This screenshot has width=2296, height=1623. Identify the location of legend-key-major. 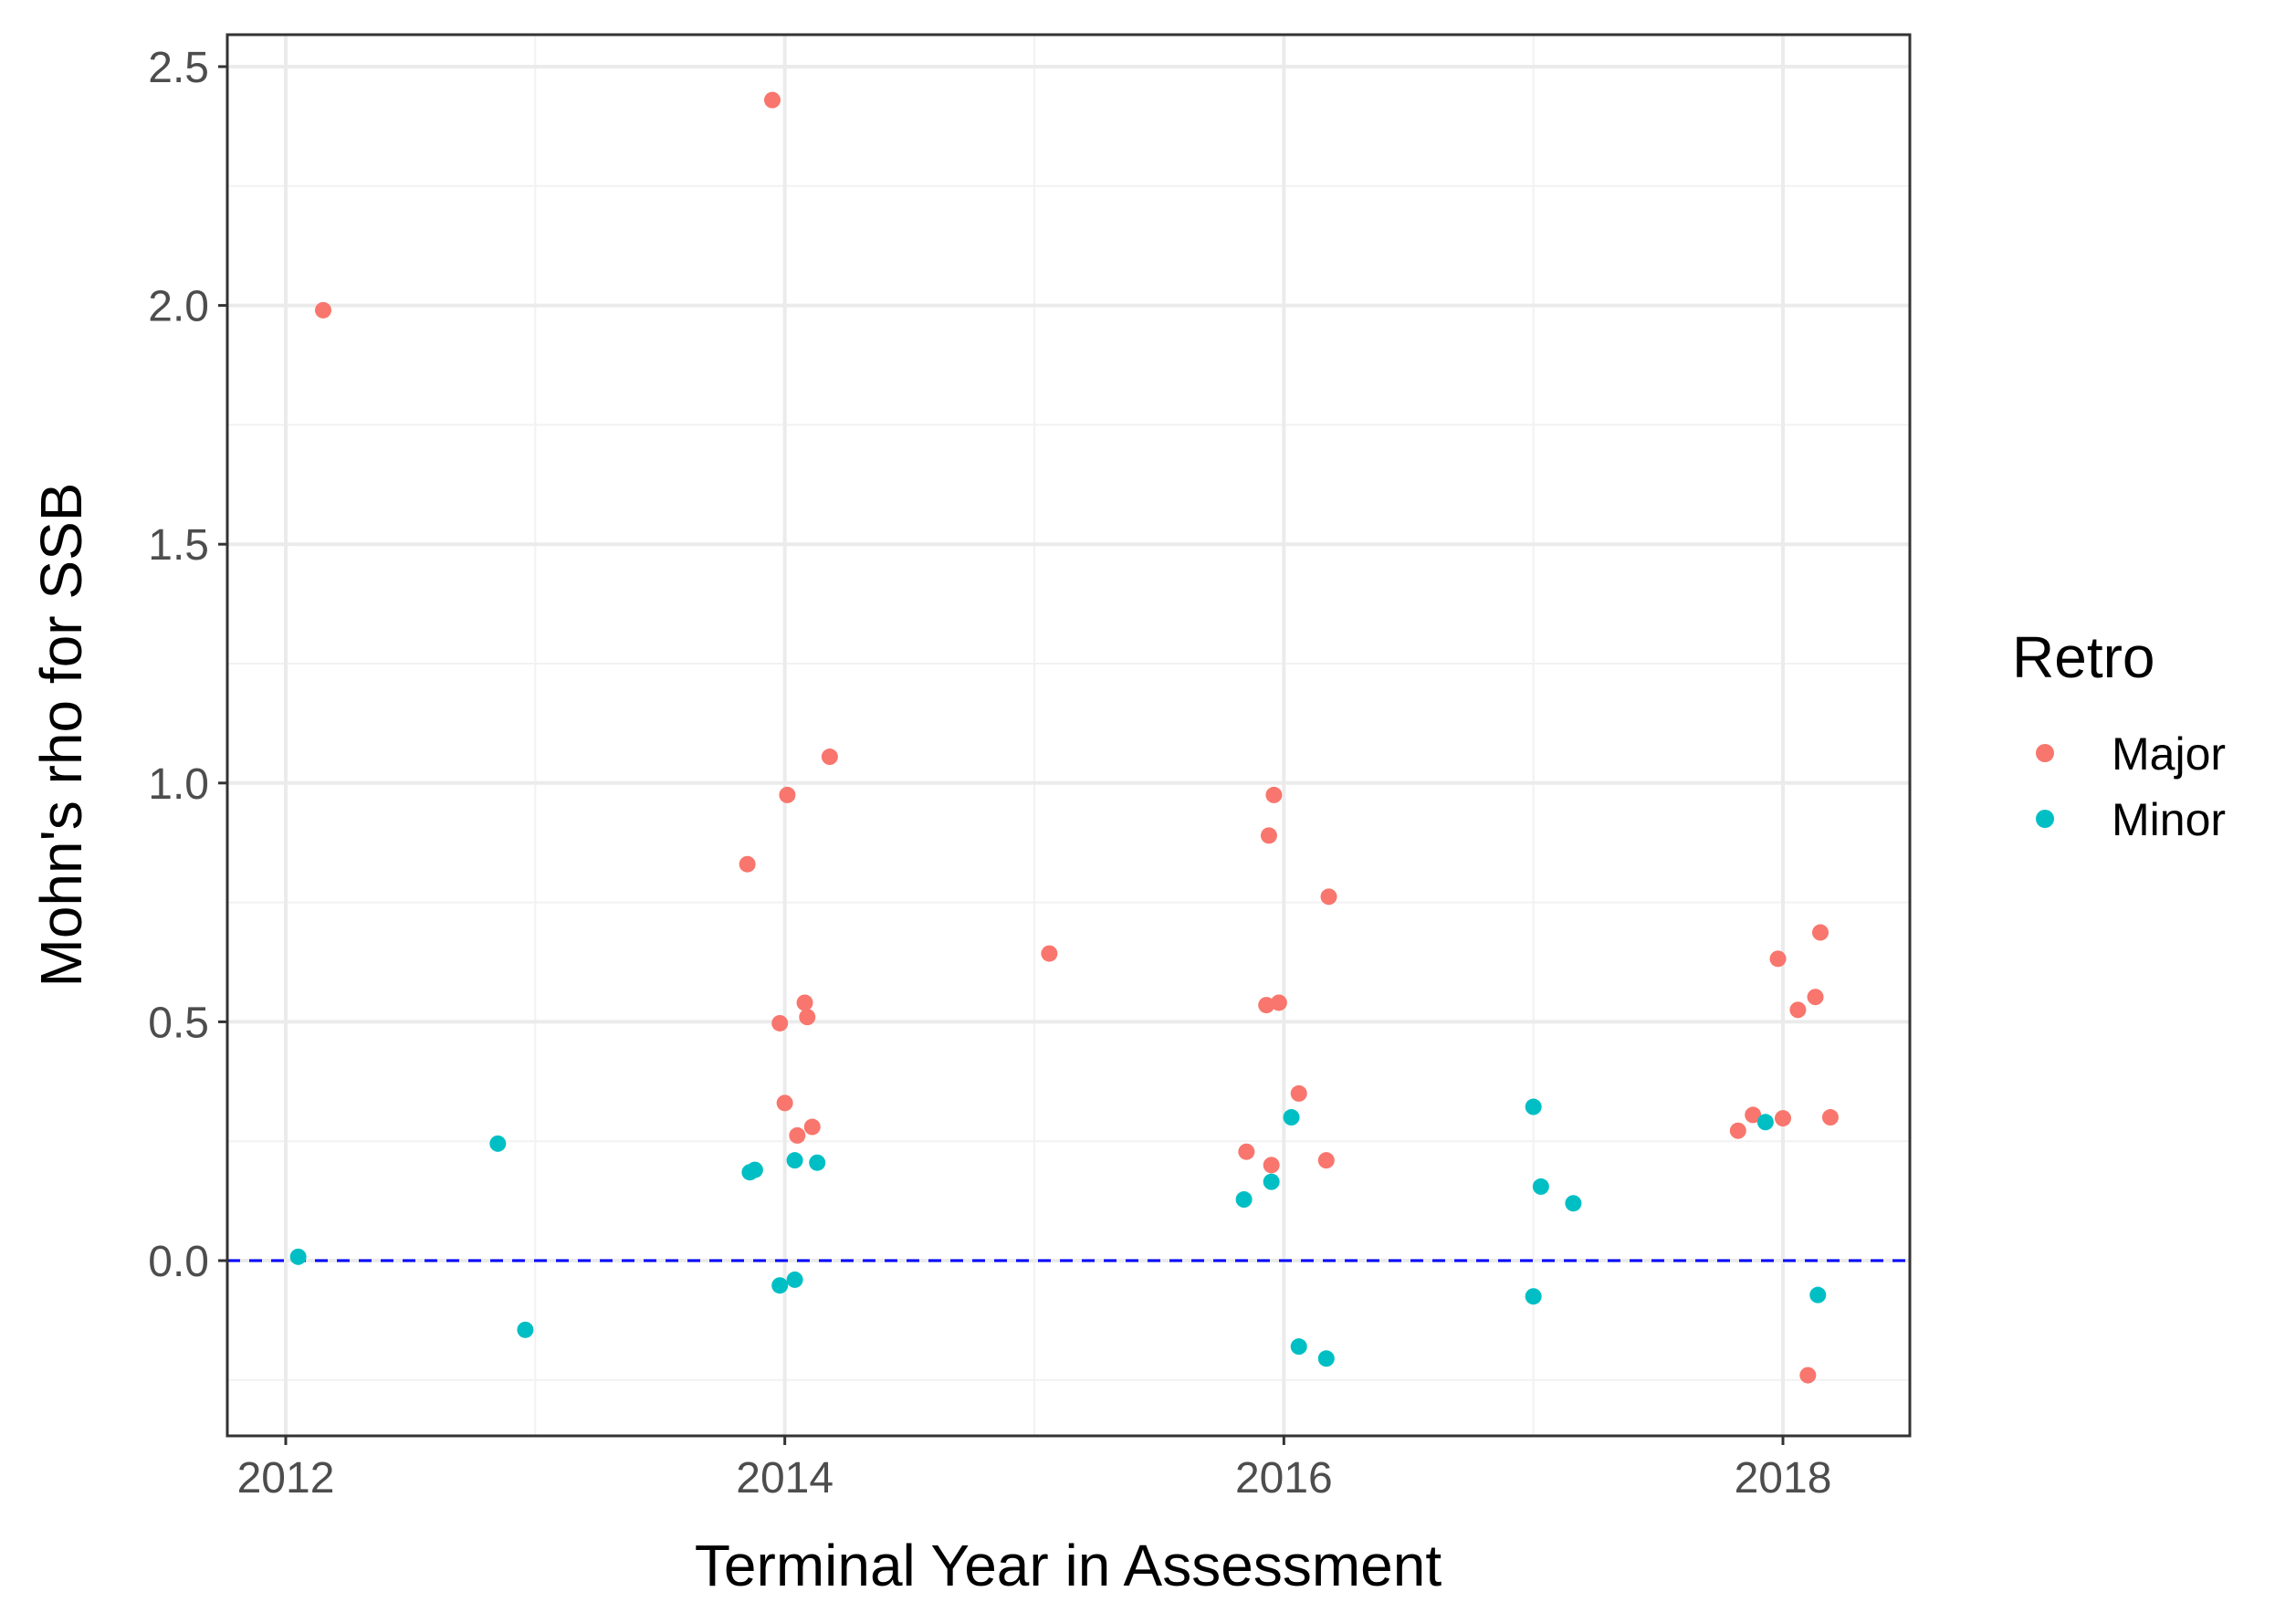
(2045, 753).